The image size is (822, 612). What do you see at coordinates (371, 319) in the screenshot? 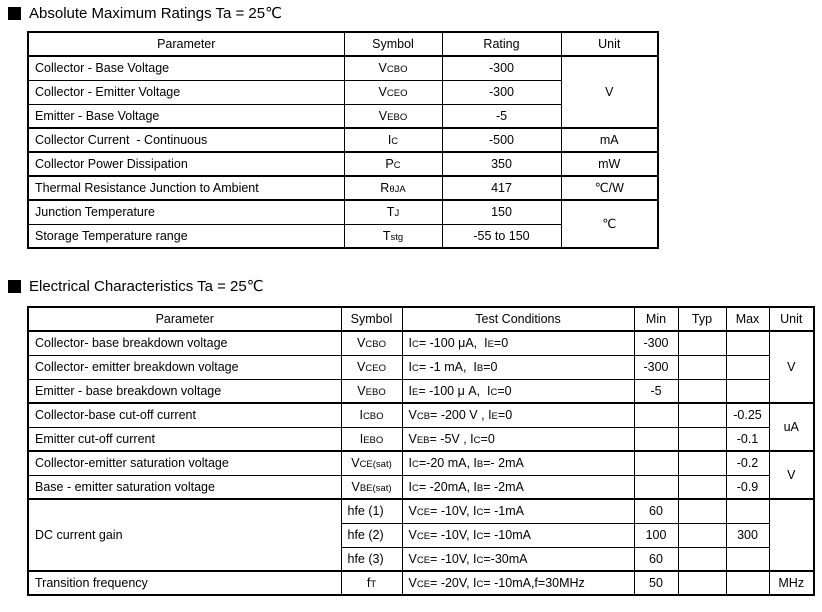
I see `column-header-symbol: Symbol` at bounding box center [371, 319].